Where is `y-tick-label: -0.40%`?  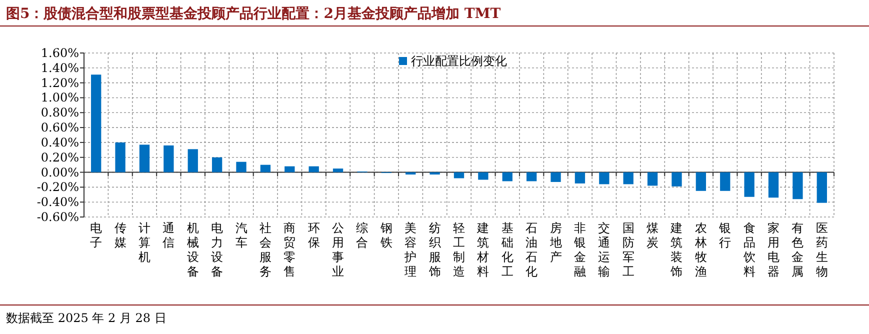
y-tick-label: -0.40% is located at coordinates (57, 202).